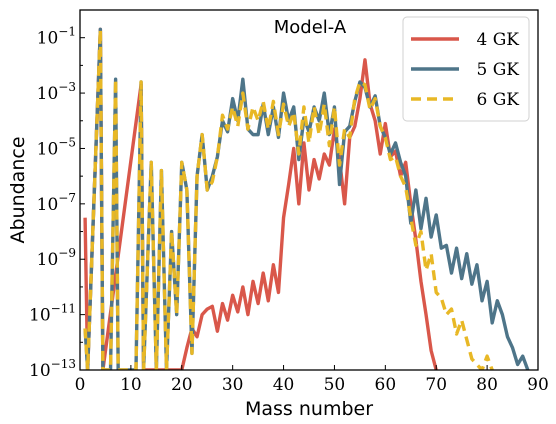  Describe the element at coordinates (436, 385) in the screenshot. I see `x-tick-label: 70` at that location.